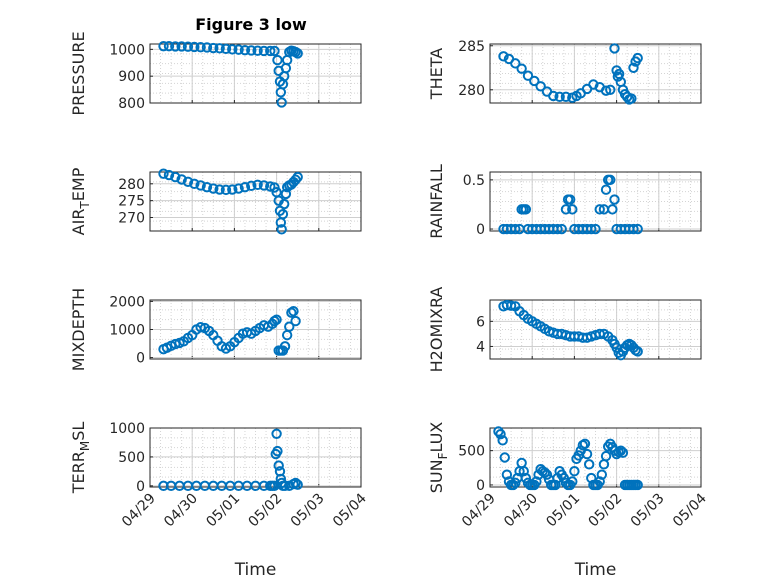  Describe the element at coordinates (436, 201) in the screenshot. I see `y-axis-label: RAINFALL` at that location.